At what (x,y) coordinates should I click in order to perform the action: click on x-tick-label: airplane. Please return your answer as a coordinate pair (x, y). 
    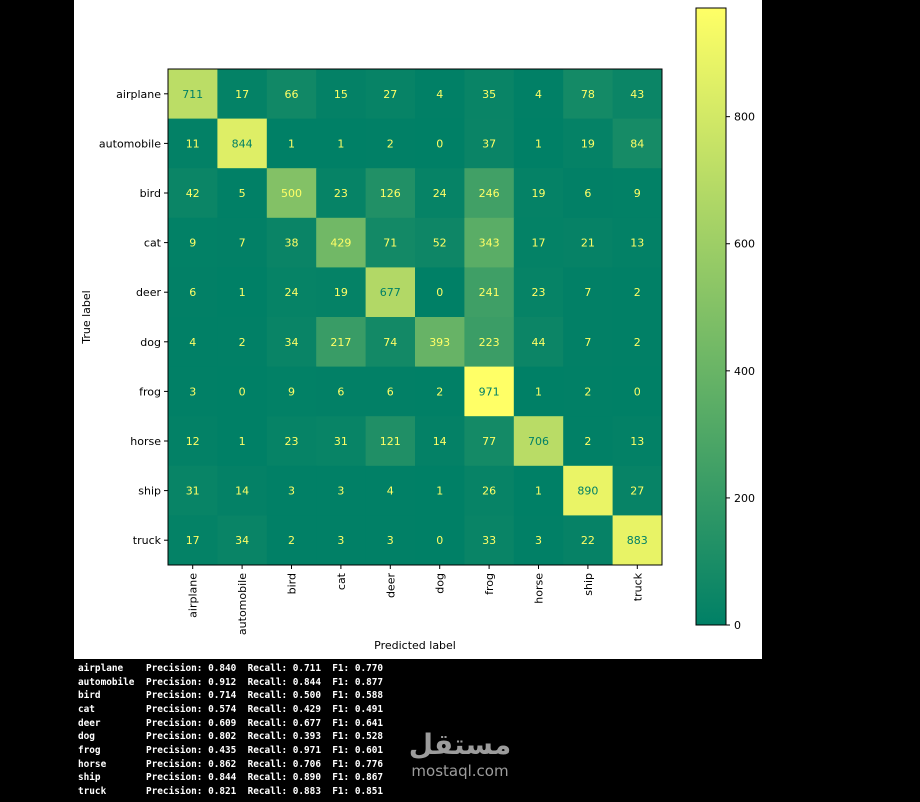
    Looking at the image, I should click on (193, 595).